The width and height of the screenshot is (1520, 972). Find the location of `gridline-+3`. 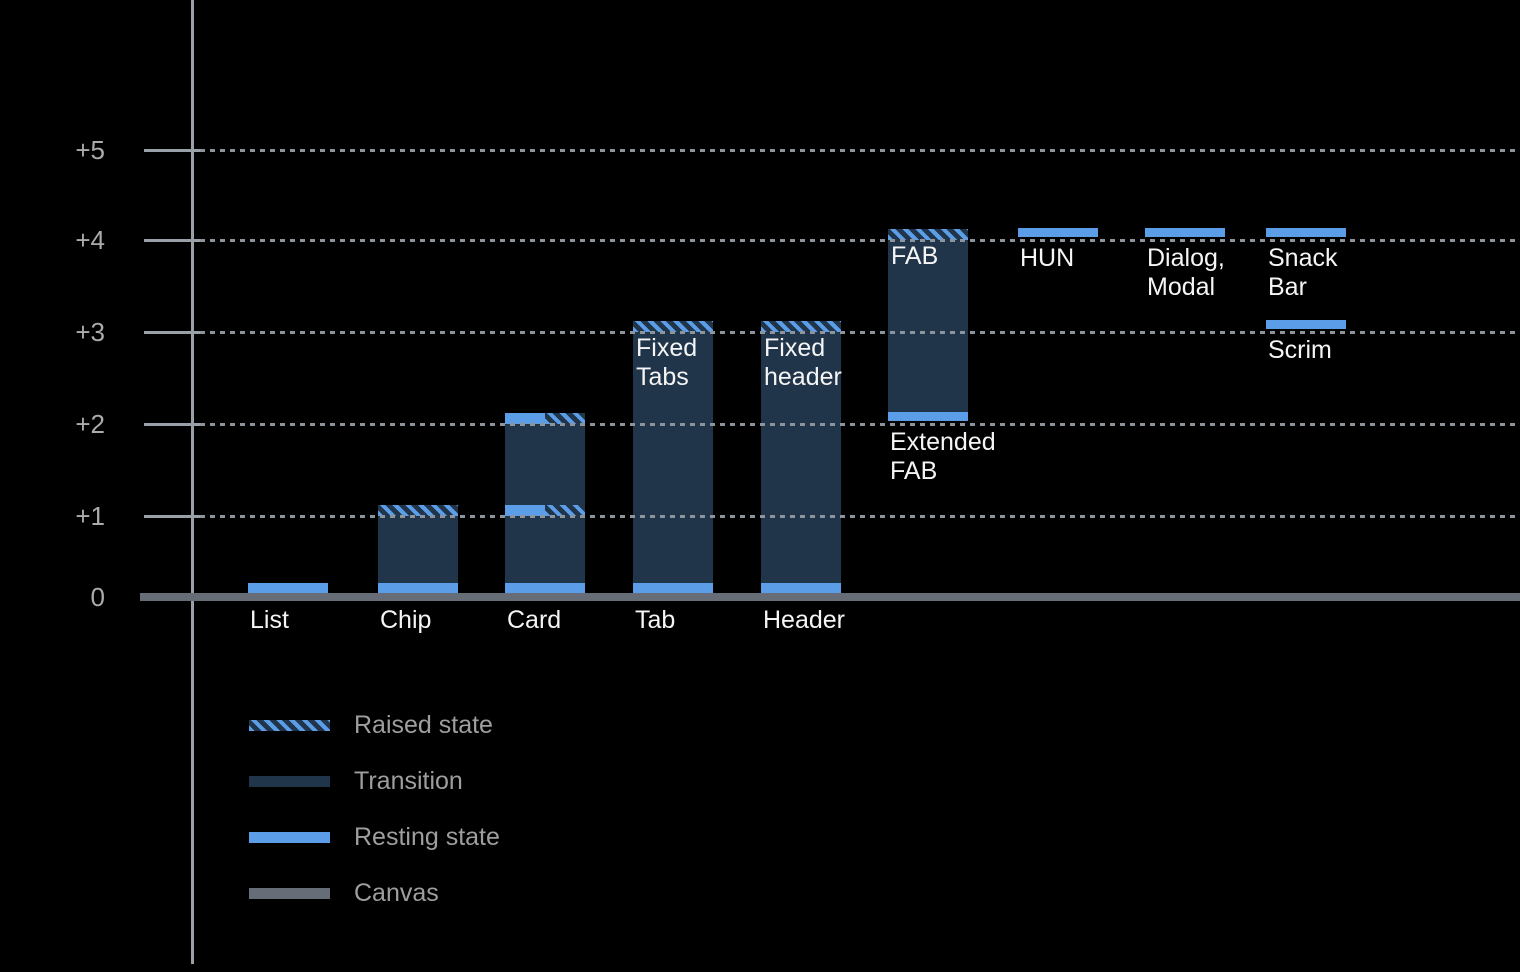

gridline-+3 is located at coordinates (860, 332).